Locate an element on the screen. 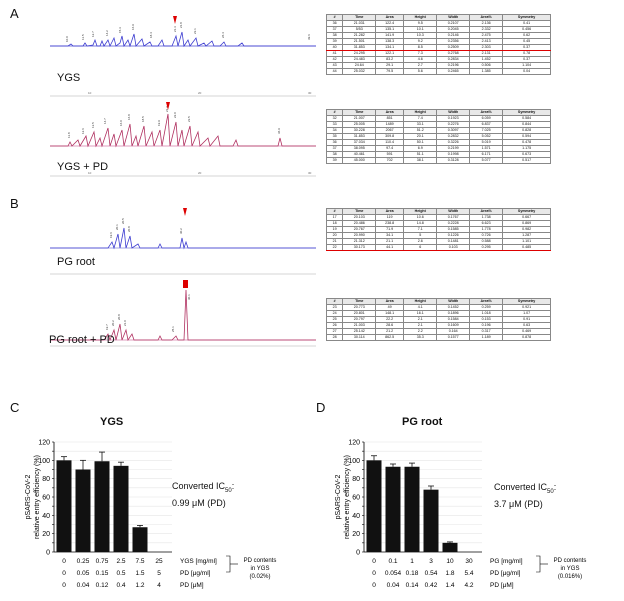 The height and width of the screenshot is (601, 624). dose-label: 4.2 is located at coordinates (468, 585).